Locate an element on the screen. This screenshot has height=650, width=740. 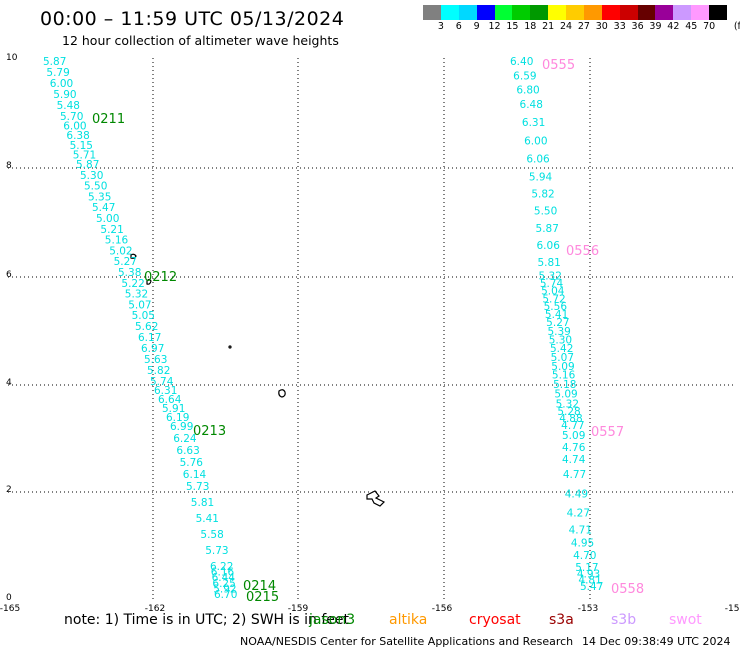
swh-label: 5.92 is located at coordinates (224, 589).